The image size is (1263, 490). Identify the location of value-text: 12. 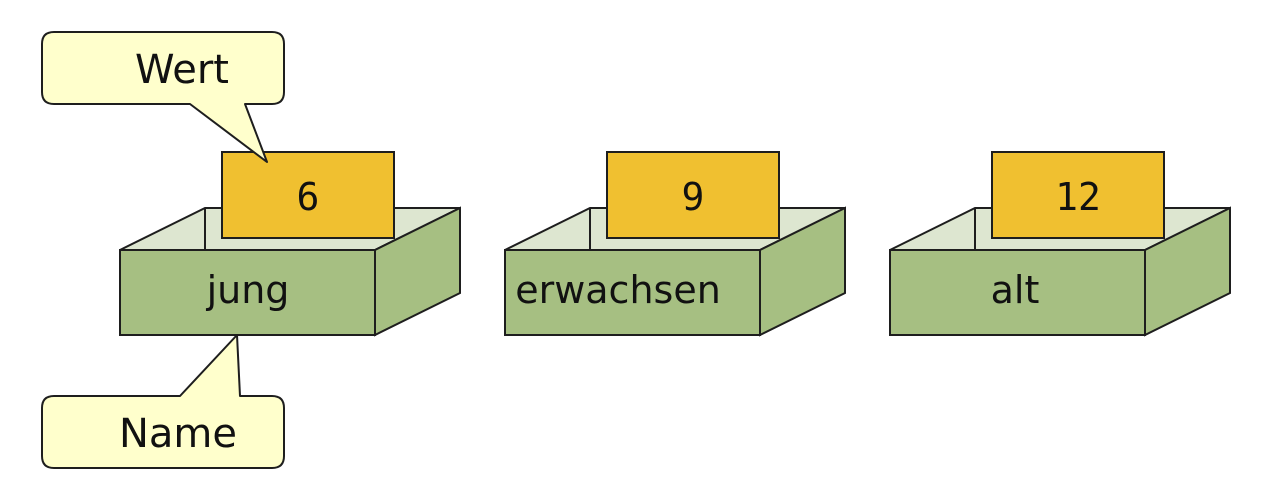
(1078, 197).